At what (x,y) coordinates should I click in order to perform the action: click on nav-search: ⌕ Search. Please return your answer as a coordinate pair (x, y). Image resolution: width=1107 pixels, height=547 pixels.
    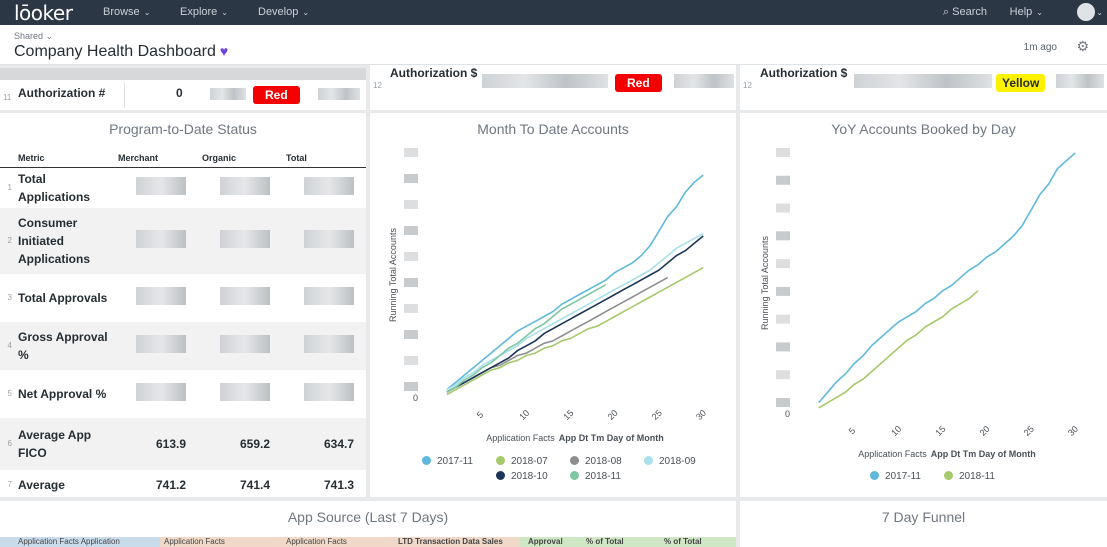
    Looking at the image, I should click on (965, 12).